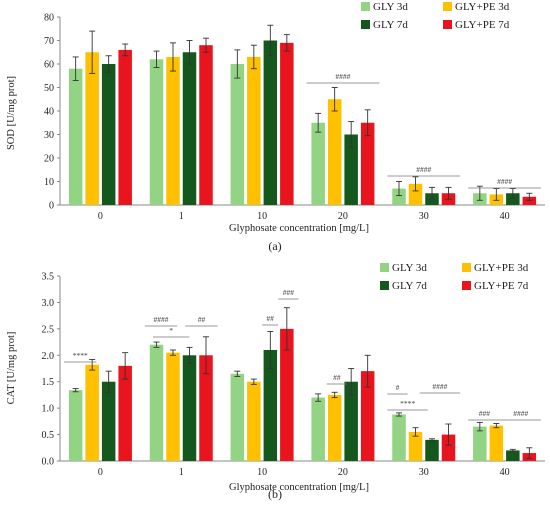 The image size is (550, 510). What do you see at coordinates (409, 268) in the screenshot?
I see `chart2-legend-label: GLY 3d` at bounding box center [409, 268].